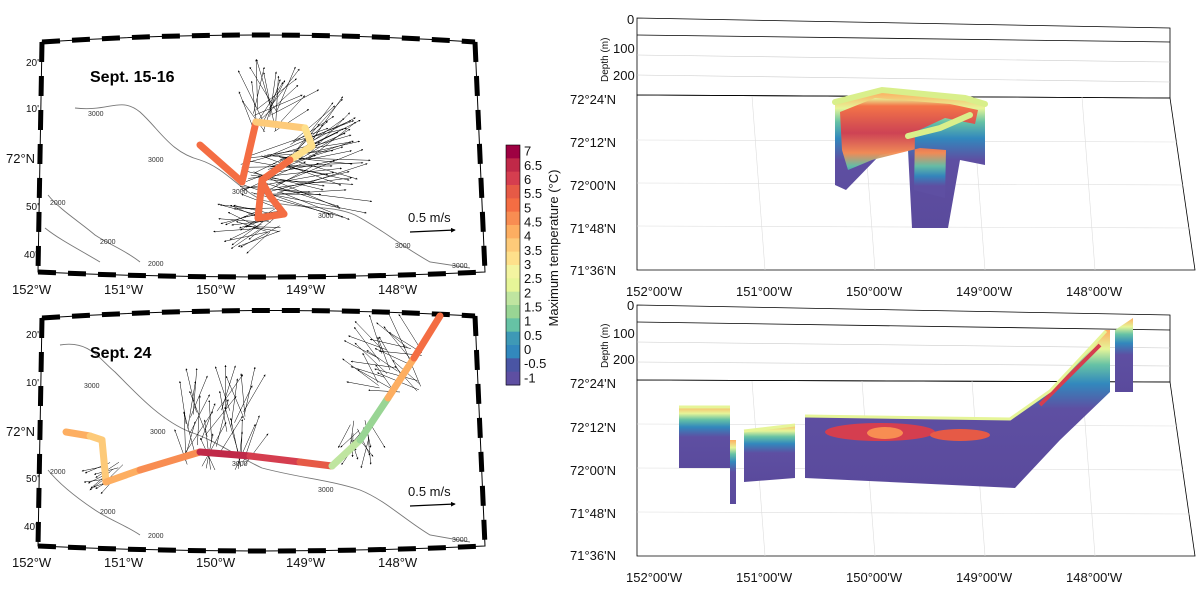  What do you see at coordinates (769, 453) in the screenshot?
I see `temp-curtain-c` at bounding box center [769, 453].